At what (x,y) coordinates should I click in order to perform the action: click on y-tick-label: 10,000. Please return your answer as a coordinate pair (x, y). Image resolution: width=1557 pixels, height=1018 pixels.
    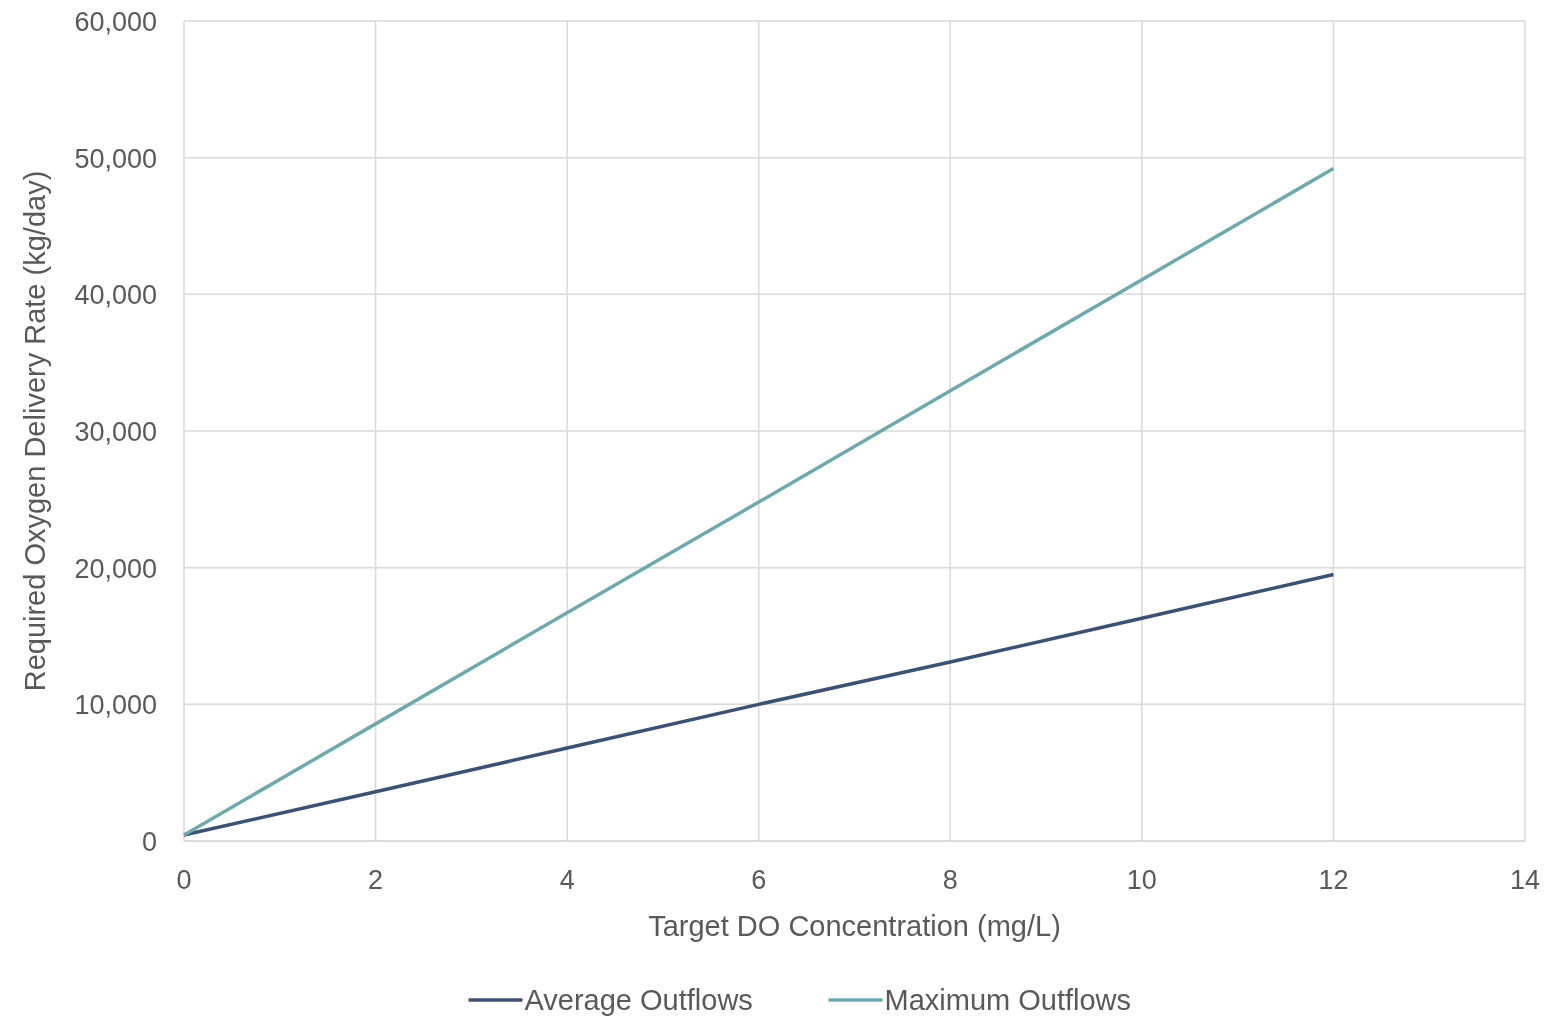
    Looking at the image, I should click on (115, 705).